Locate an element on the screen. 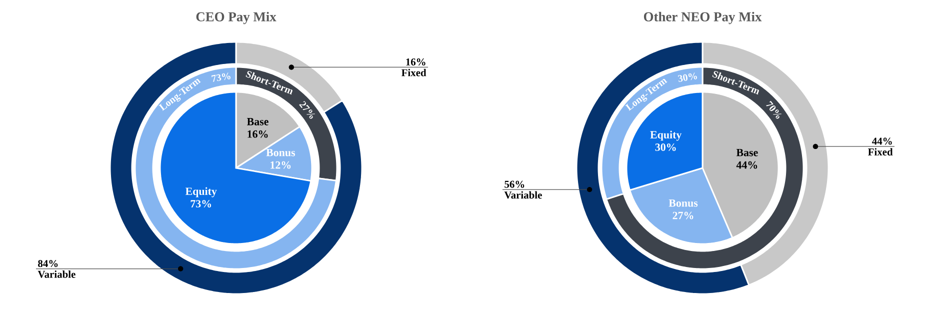  data-label: 84% is located at coordinates (48, 264).